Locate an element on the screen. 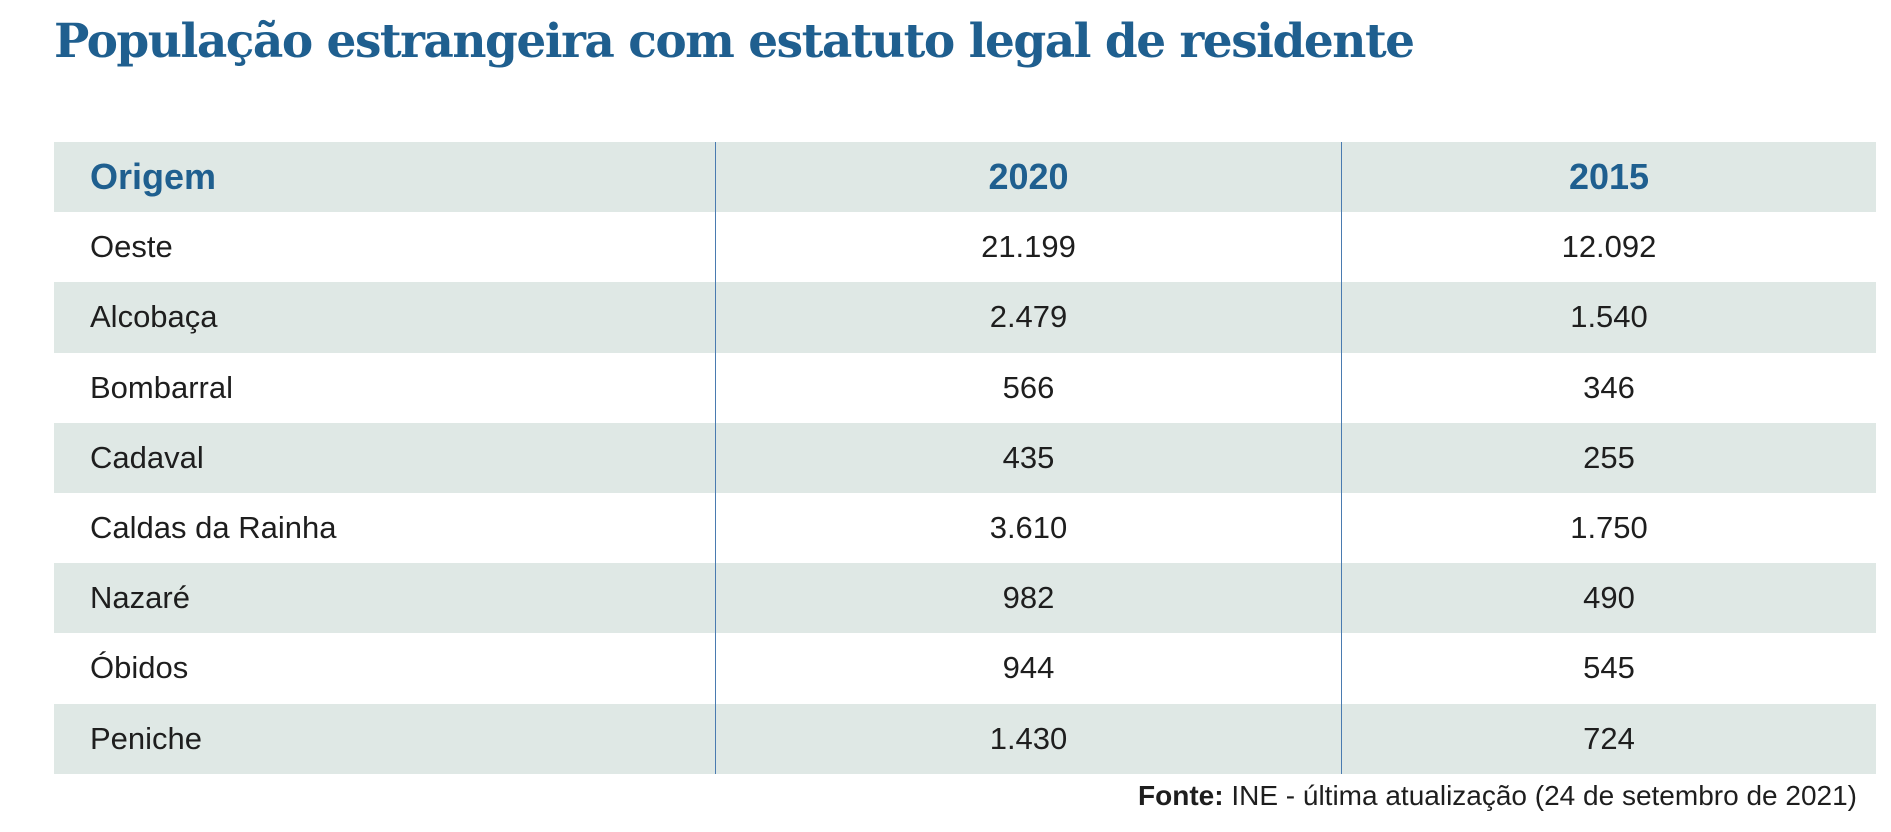 The height and width of the screenshot is (832, 1891). header-2020: 2020 is located at coordinates (1028, 177).